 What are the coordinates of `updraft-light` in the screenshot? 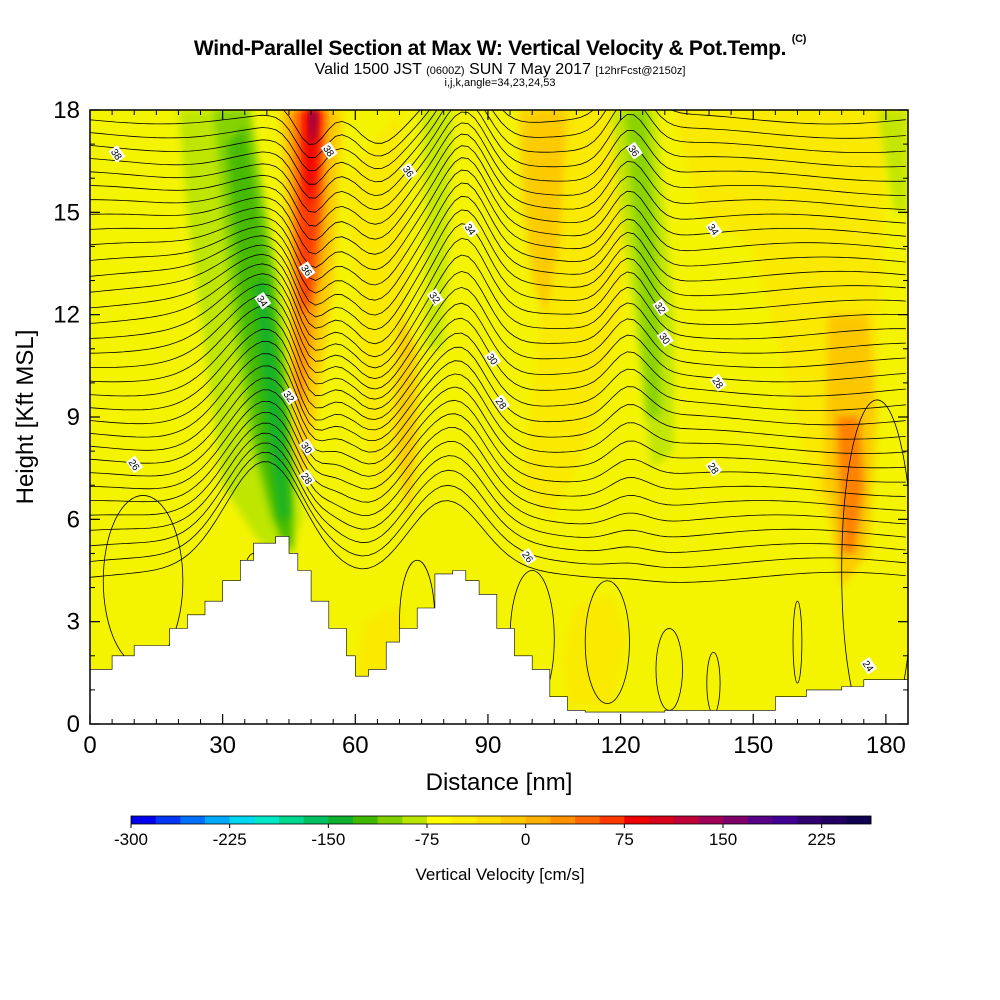 It's located at (596, 650).